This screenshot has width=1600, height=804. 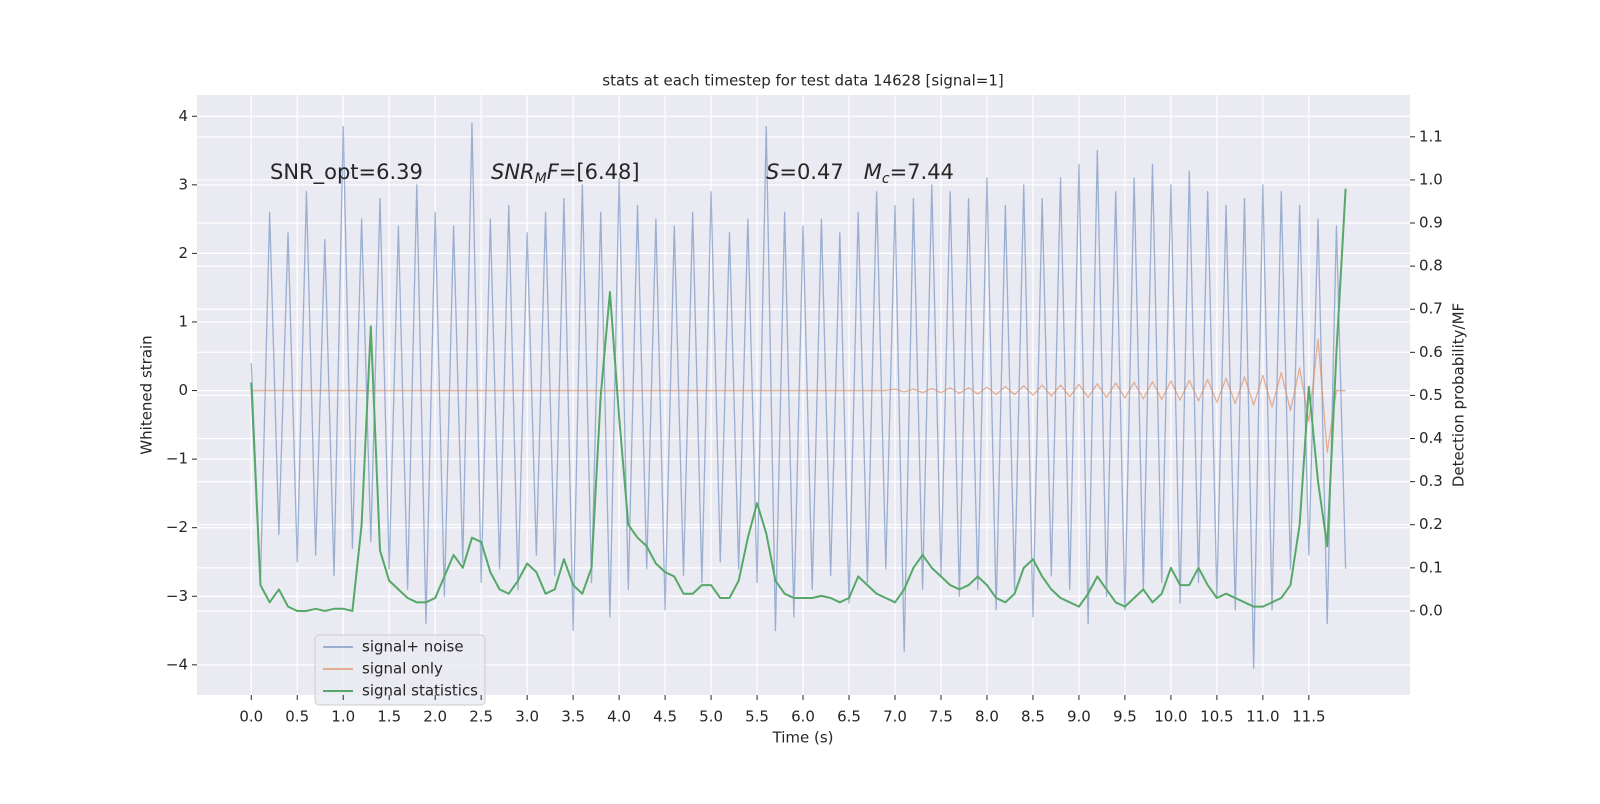 I want to click on x-tick-label: 2.5, so click(x=481, y=717).